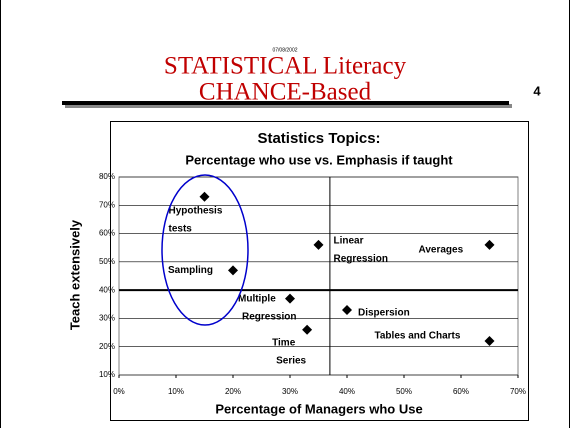 Image resolution: width=570 pixels, height=428 pixels. Describe the element at coordinates (181, 228) in the screenshot. I see `point-label: tests` at that location.